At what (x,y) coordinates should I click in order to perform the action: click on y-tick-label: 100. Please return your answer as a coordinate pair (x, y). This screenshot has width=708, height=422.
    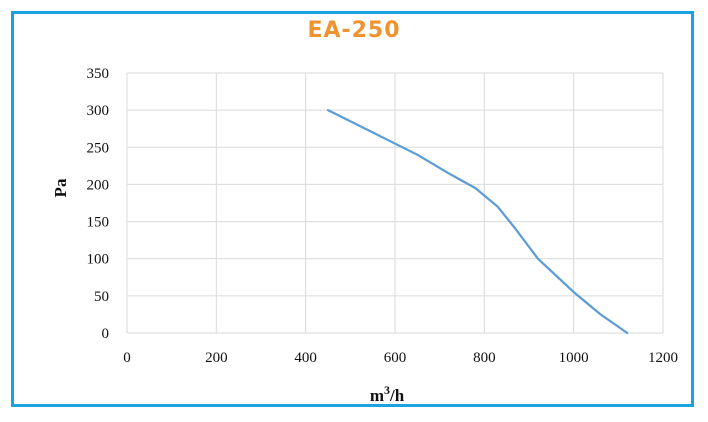
    Looking at the image, I should click on (98, 260).